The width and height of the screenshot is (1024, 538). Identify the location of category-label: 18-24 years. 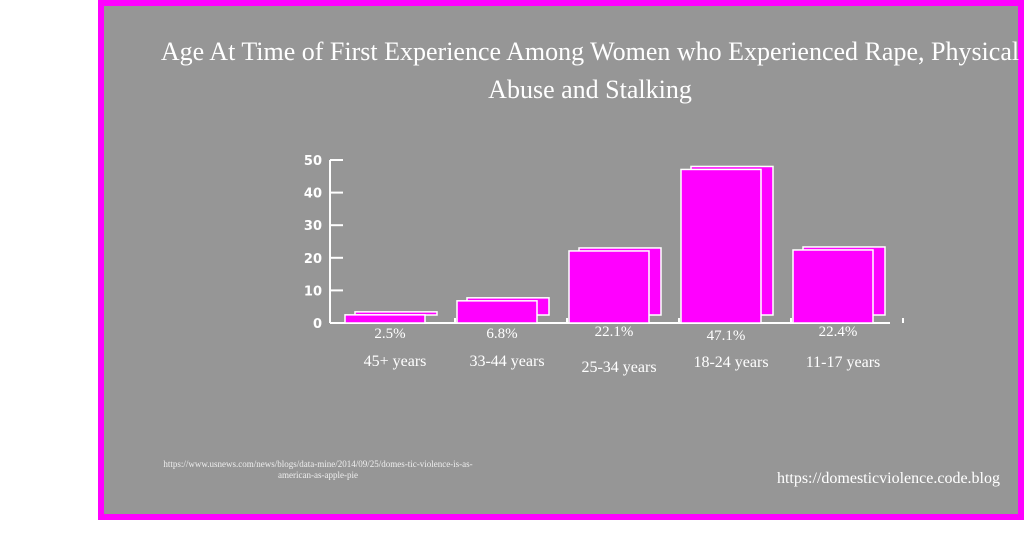
(730, 362).